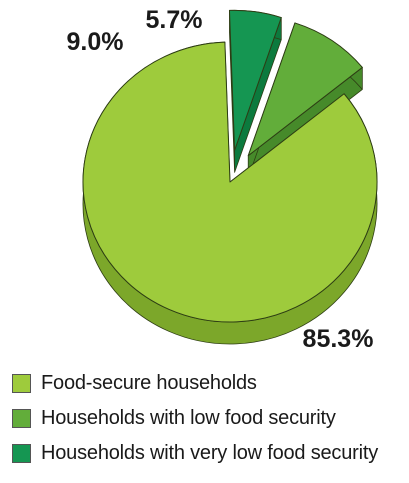 This screenshot has height=483, width=409. I want to click on legend-item-food-secure: Food-secure households, so click(209, 383).